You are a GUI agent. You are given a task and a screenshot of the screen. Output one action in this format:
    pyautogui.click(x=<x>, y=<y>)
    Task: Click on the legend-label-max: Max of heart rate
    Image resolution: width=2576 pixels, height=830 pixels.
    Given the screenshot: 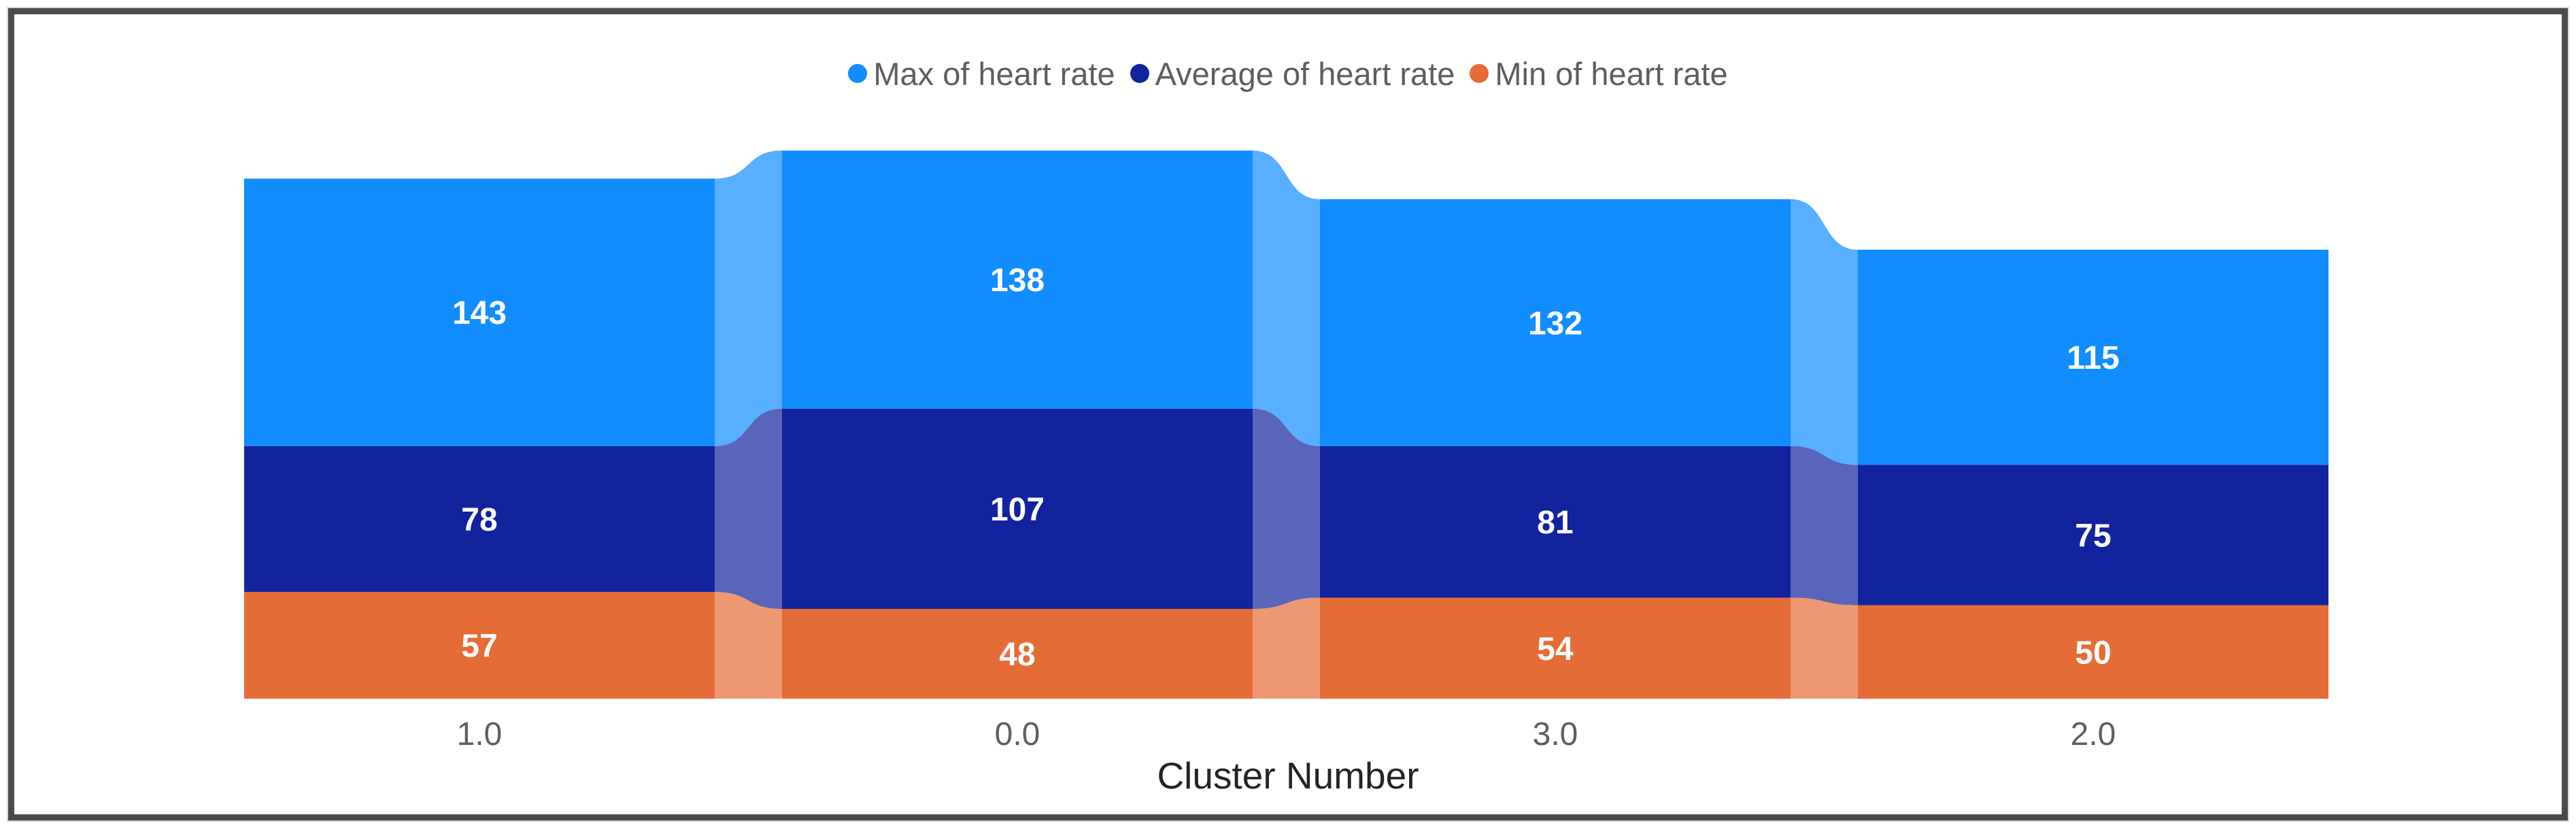 What is the action you would take?
    pyautogui.click(x=994, y=73)
    